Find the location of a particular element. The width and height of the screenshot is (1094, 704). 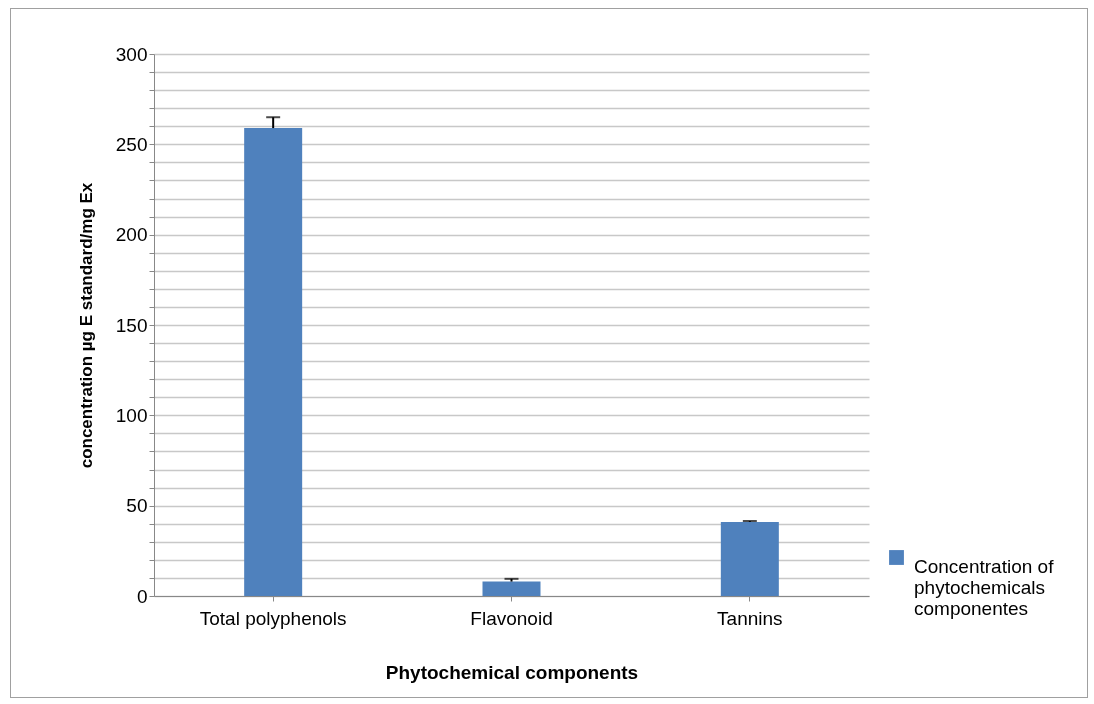

legend-label: Concentration of phytochemicals componentes is located at coordinates (984, 587).